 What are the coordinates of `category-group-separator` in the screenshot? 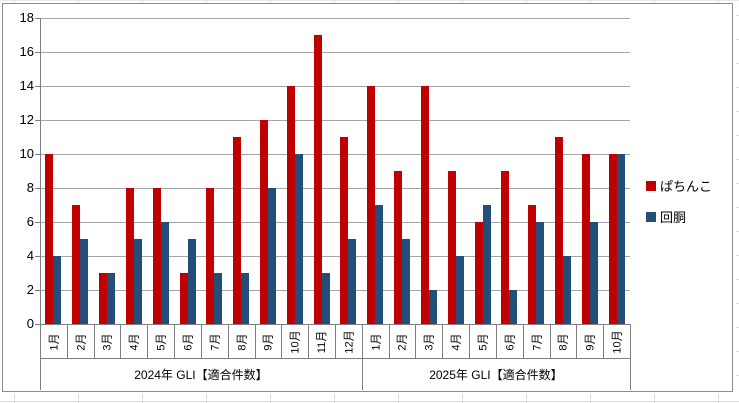 It's located at (362, 357).